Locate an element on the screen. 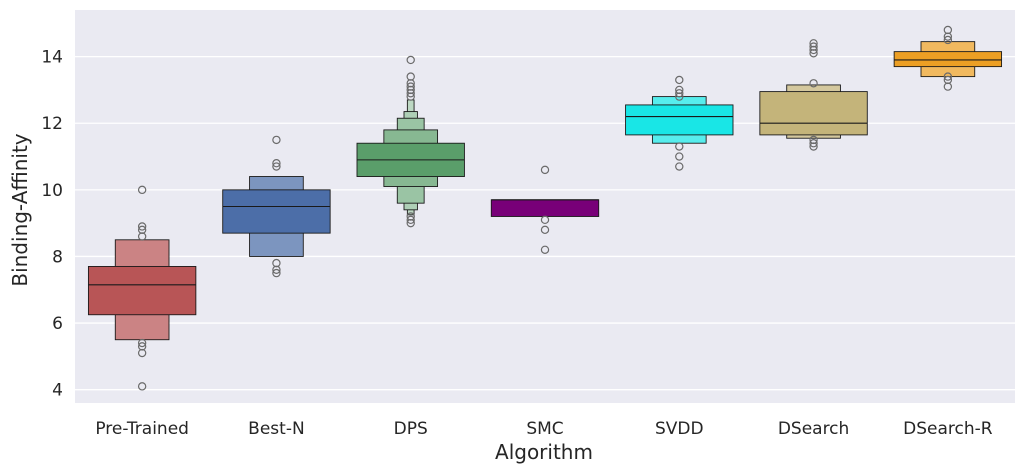 The width and height of the screenshot is (1023, 473). x-tick-label: Best-N is located at coordinates (276, 429).